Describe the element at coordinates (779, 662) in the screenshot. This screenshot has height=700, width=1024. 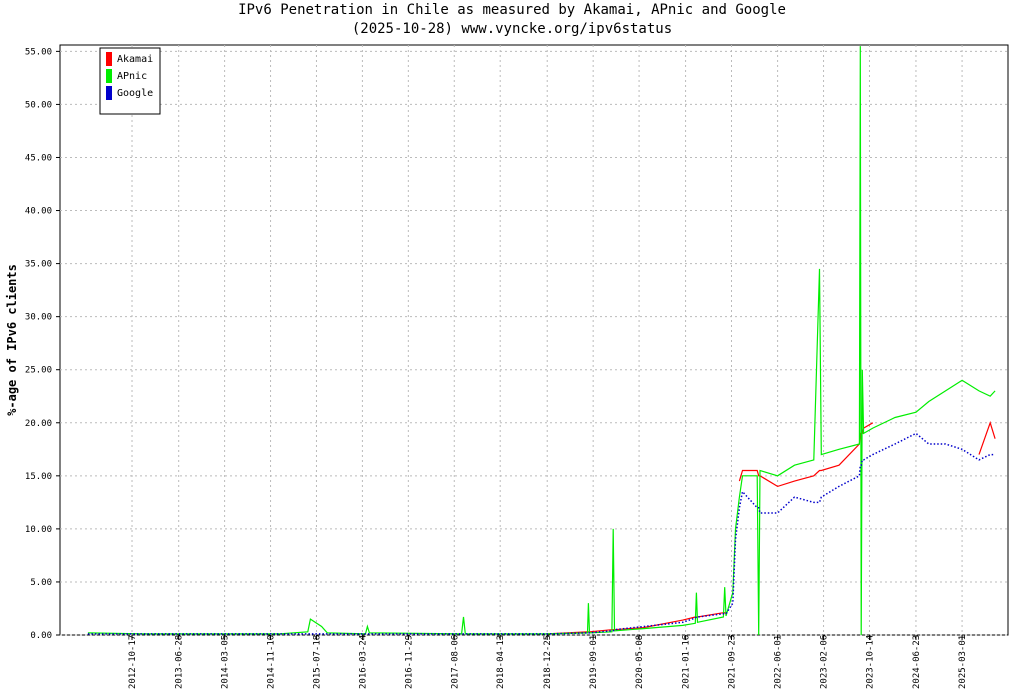
I see `x-tick-label: 2022-06-01` at that location.